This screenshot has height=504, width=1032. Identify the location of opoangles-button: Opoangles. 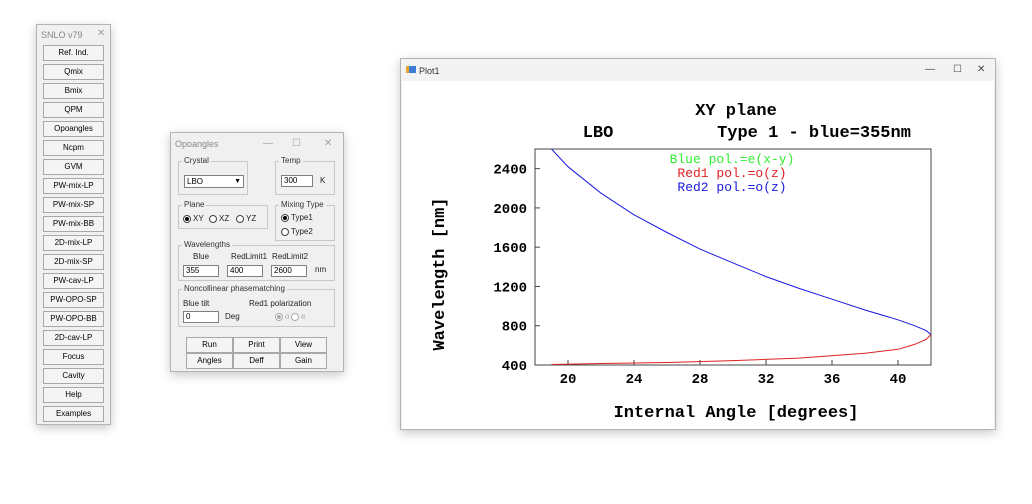
(73, 129).